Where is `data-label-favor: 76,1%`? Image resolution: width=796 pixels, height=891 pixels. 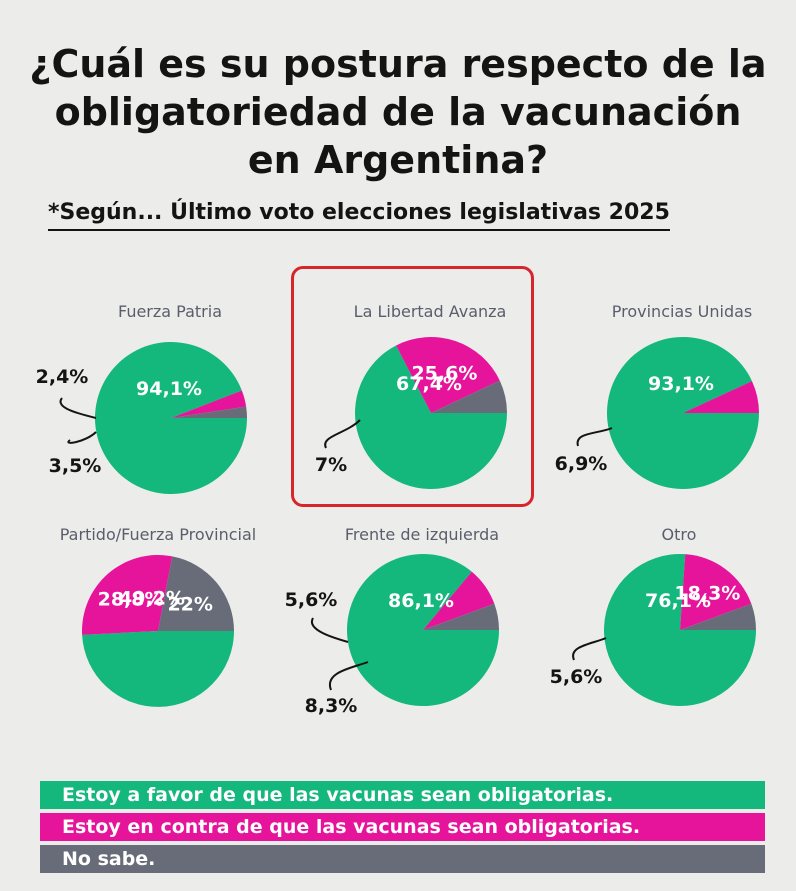 data-label-favor: 76,1% is located at coordinates (678, 601).